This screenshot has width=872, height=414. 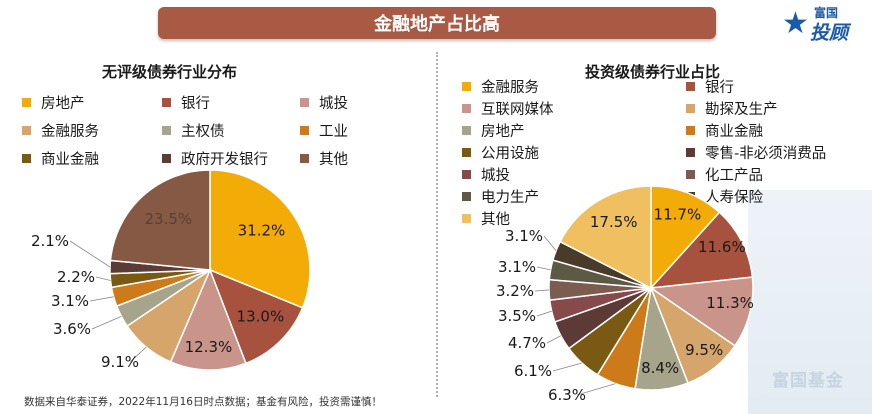 I want to click on banner-title: 金融地产占比高, so click(x=437, y=23).